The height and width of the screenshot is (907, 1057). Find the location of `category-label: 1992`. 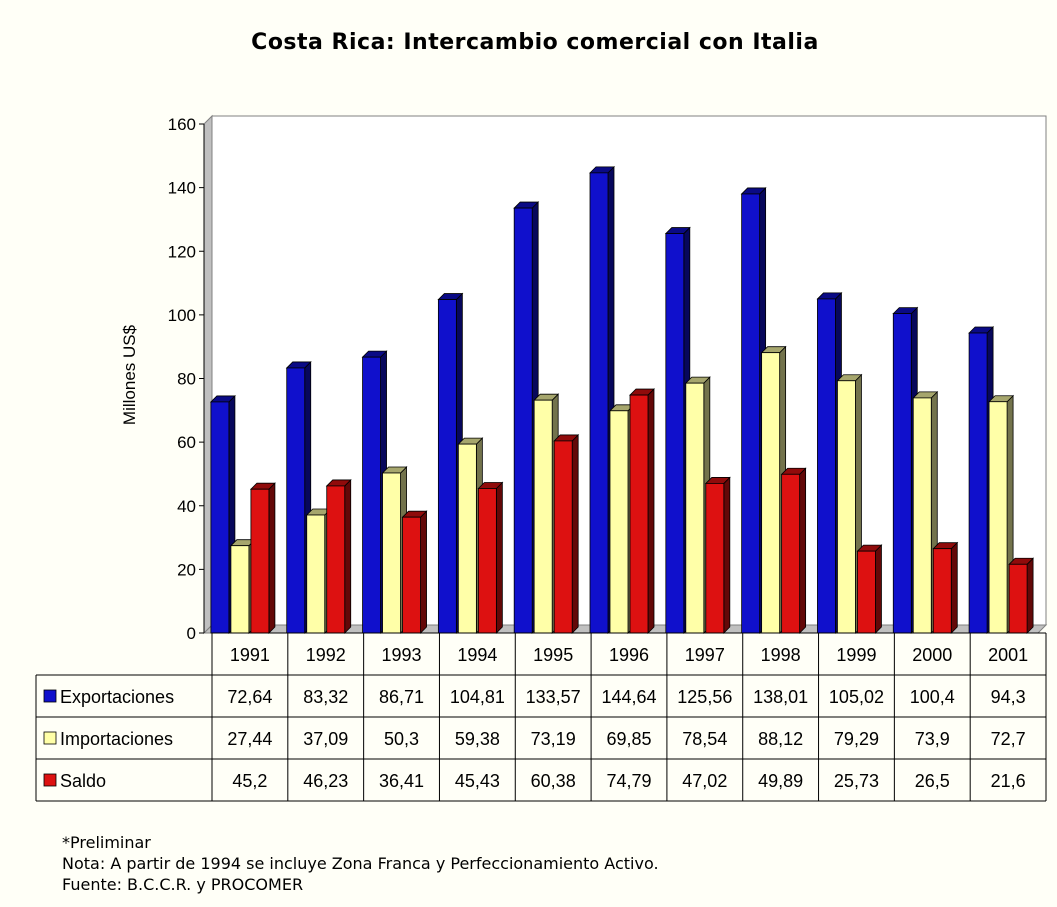

category-label: 1992 is located at coordinates (326, 655).